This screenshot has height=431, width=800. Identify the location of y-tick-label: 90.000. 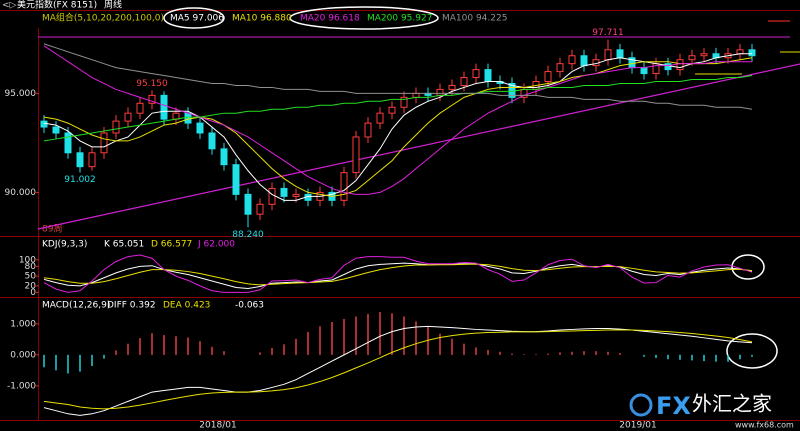
(21, 193).